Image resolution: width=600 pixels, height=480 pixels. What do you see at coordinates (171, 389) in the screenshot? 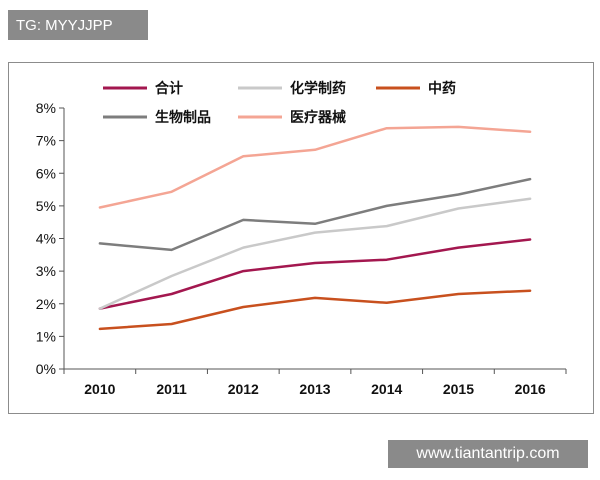
I see `x-tick-label: 2011` at bounding box center [171, 389].